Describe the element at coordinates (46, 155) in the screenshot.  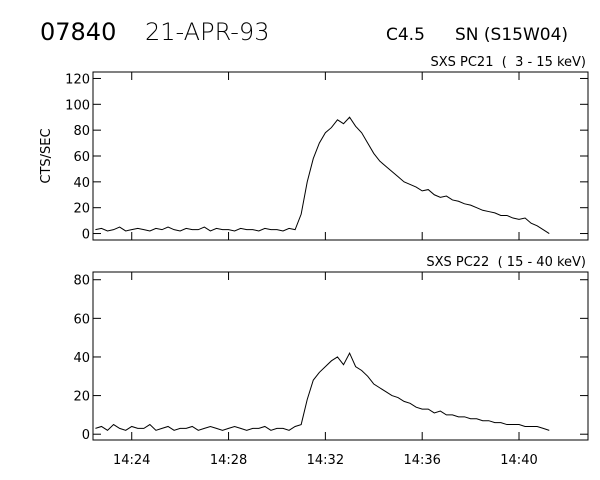
I see `y-axis-label: CTS/SEC` at that location.